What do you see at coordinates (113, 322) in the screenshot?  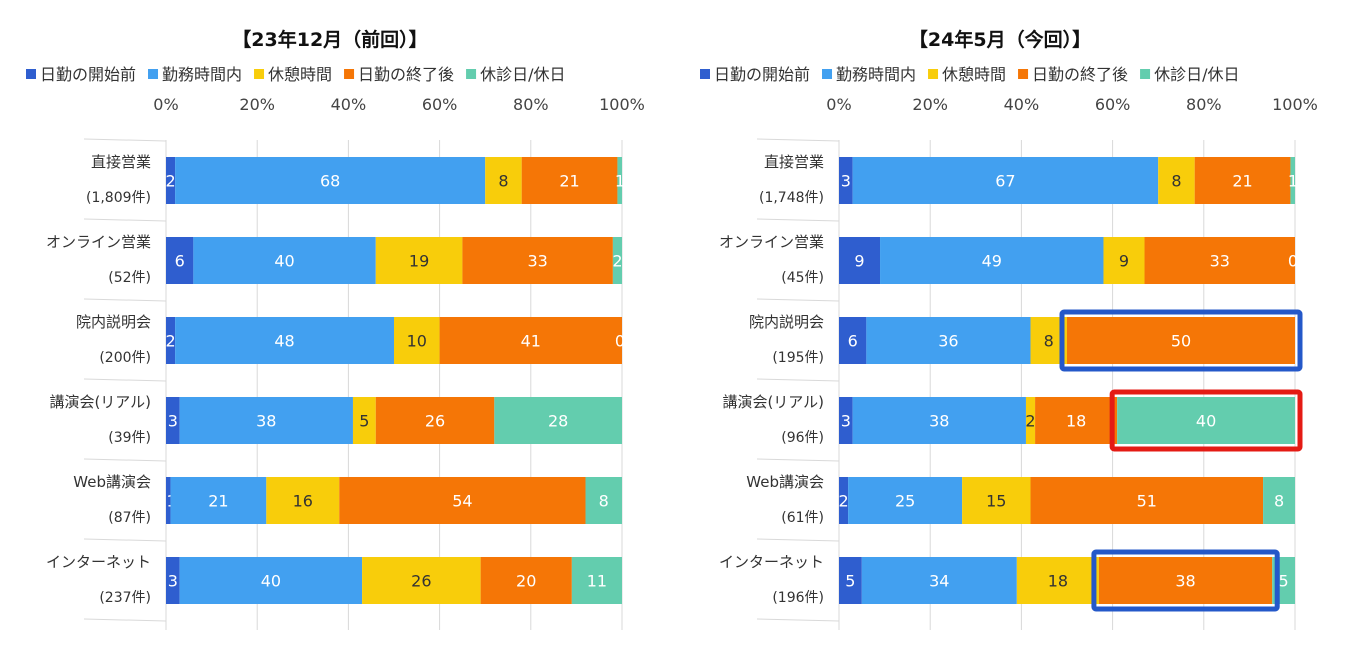 I see `category-label: 院内説明会` at bounding box center [113, 322].